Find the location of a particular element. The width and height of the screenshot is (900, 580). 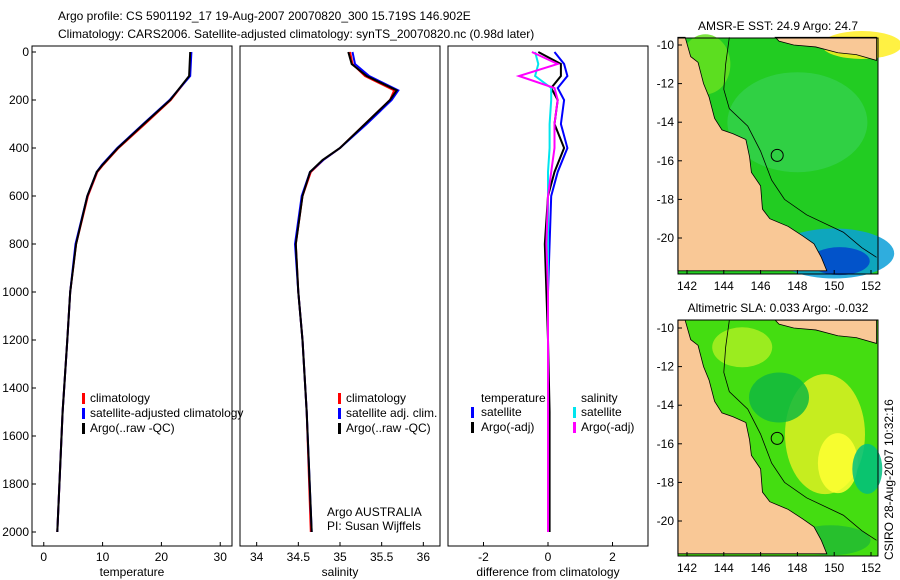

series-line-satellite-adj-clim- is located at coordinates (346, 292).